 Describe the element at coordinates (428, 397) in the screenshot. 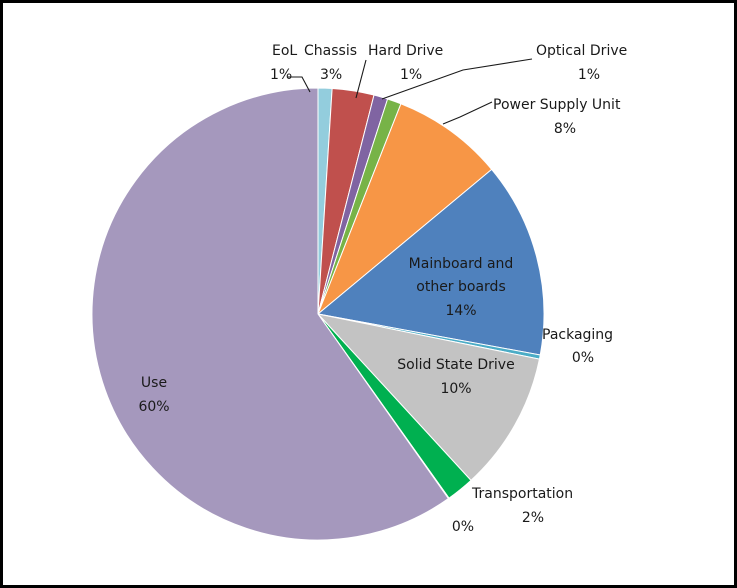

I see `pie-slice-solid-state-drive` at that location.